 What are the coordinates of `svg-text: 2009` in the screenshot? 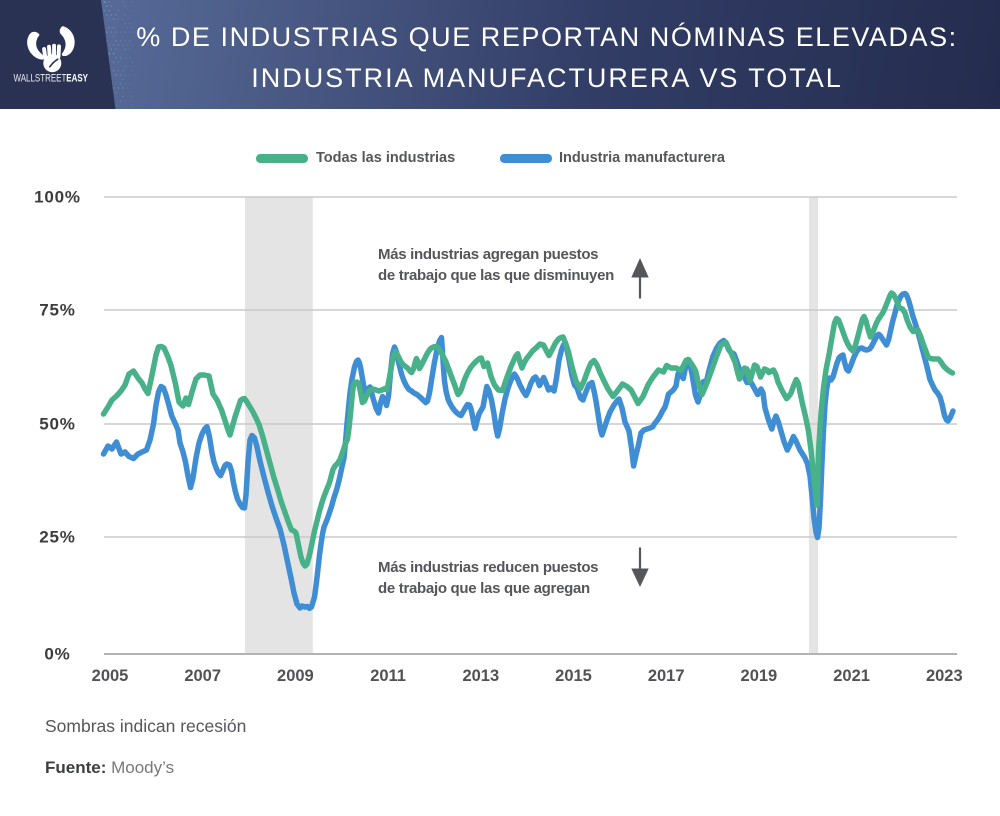 It's located at (295, 676).